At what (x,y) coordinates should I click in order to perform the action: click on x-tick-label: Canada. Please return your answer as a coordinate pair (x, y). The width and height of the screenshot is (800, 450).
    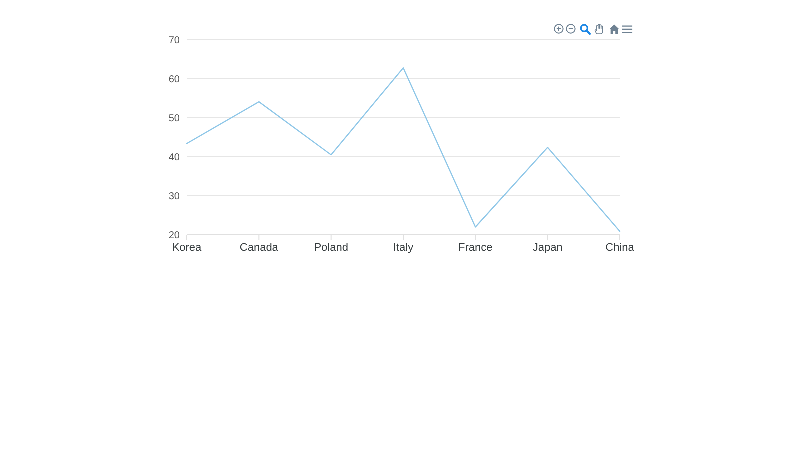
    Looking at the image, I should click on (260, 248).